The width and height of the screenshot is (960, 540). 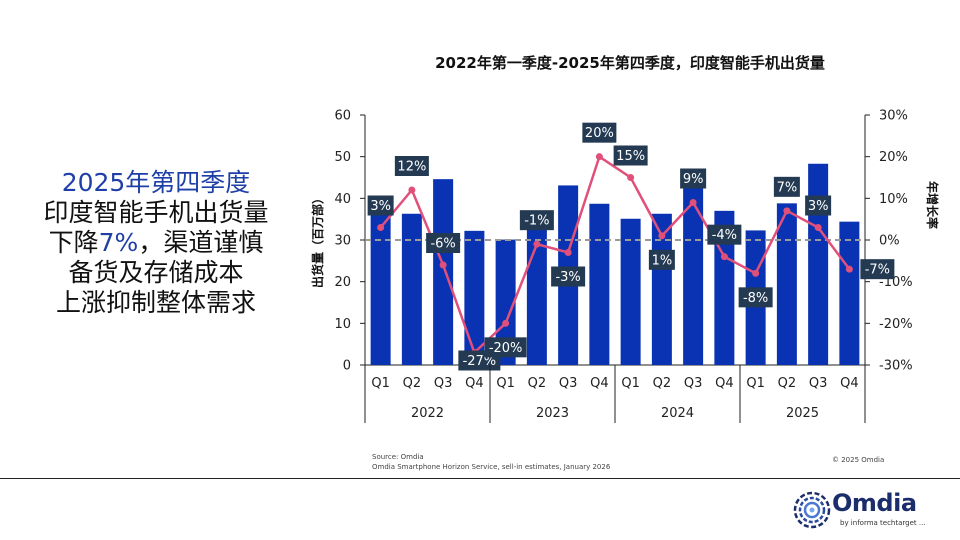 What do you see at coordinates (893, 199) in the screenshot?
I see `y-right-tick-label: 10%` at bounding box center [893, 199].